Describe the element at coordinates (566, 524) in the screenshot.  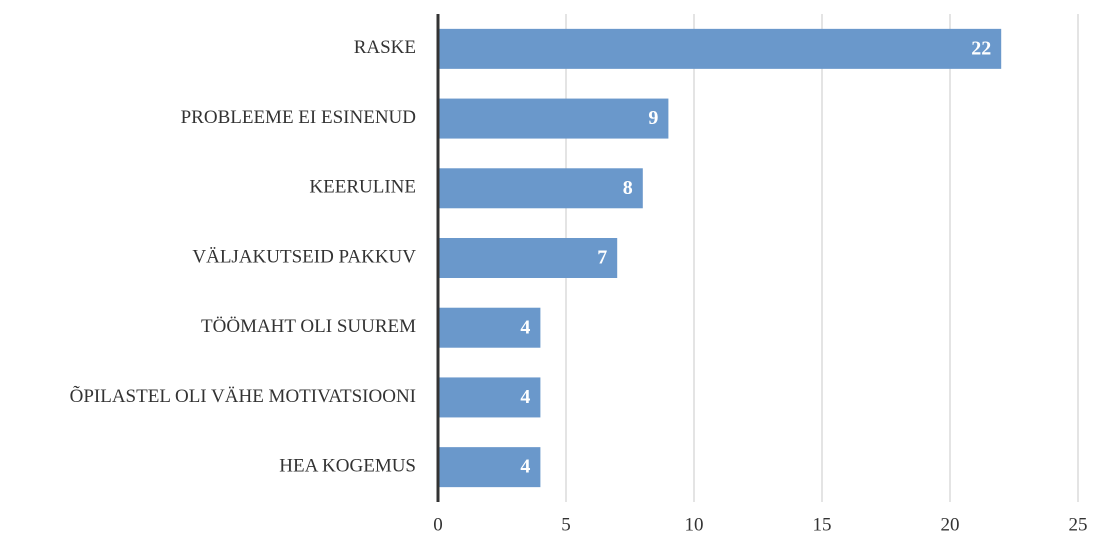
I see `x-tick-label: 5` at that location.